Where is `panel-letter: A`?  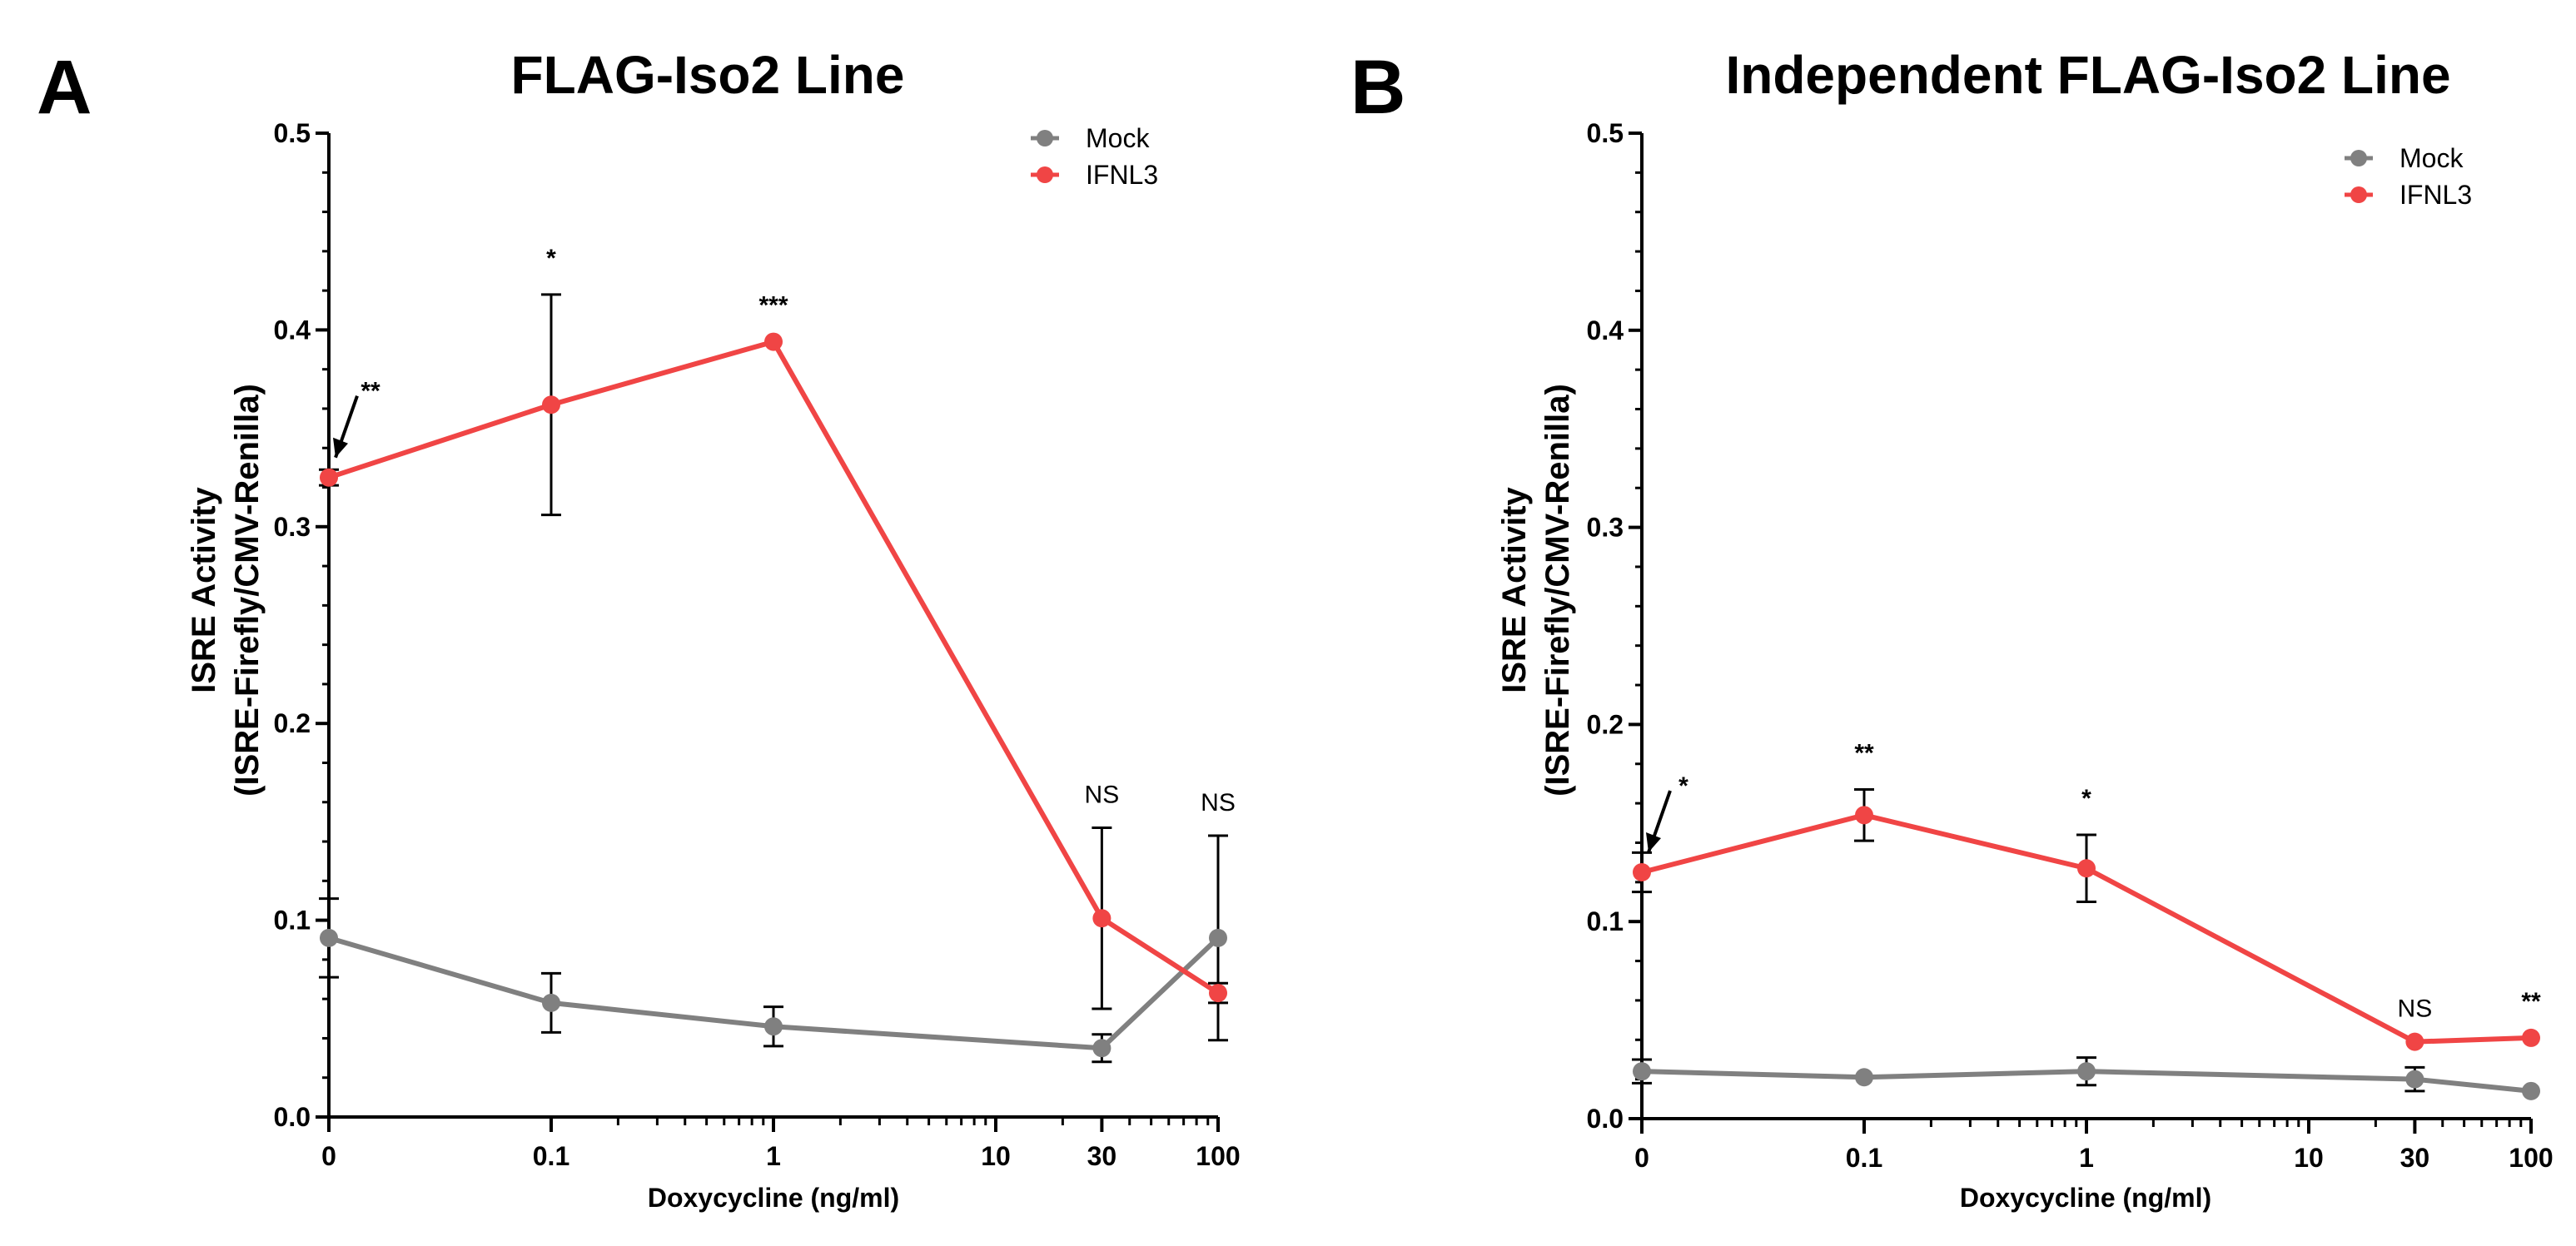 panel-letter: A is located at coordinates (64, 87).